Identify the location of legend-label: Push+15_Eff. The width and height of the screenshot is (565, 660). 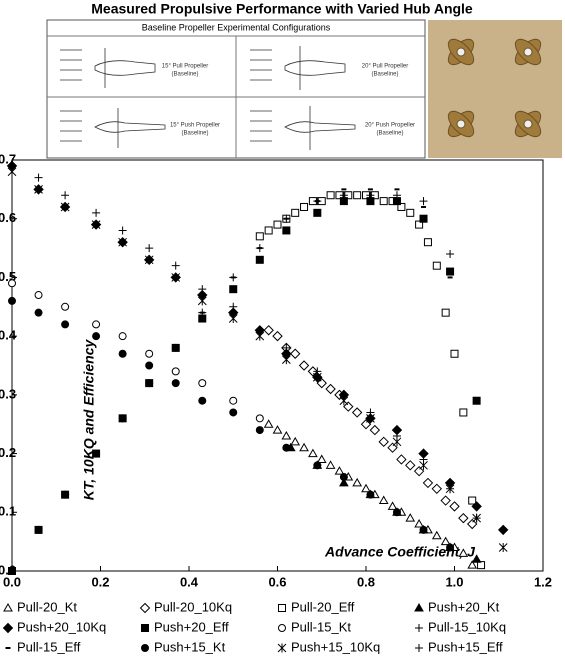
(465, 646).